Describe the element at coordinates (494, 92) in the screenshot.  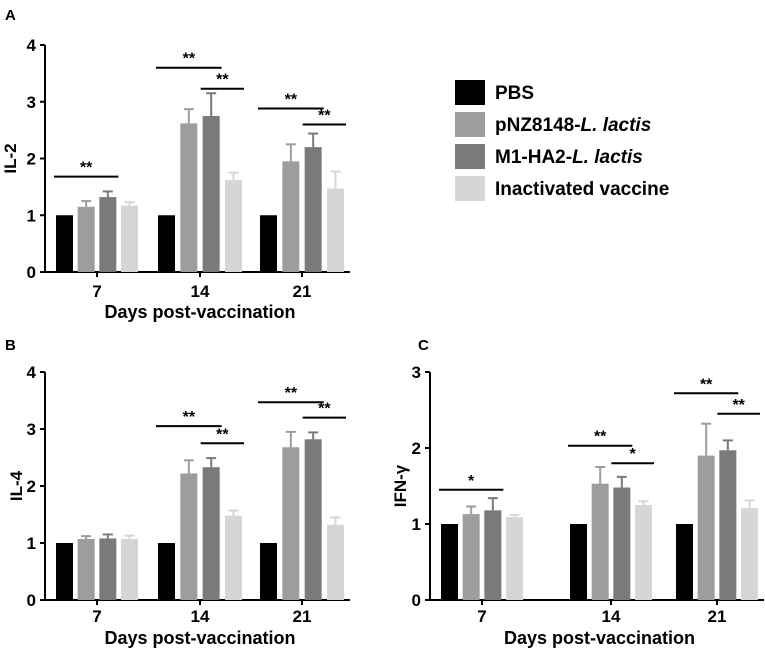
I see `legend-item-pbs: PBS` at that location.